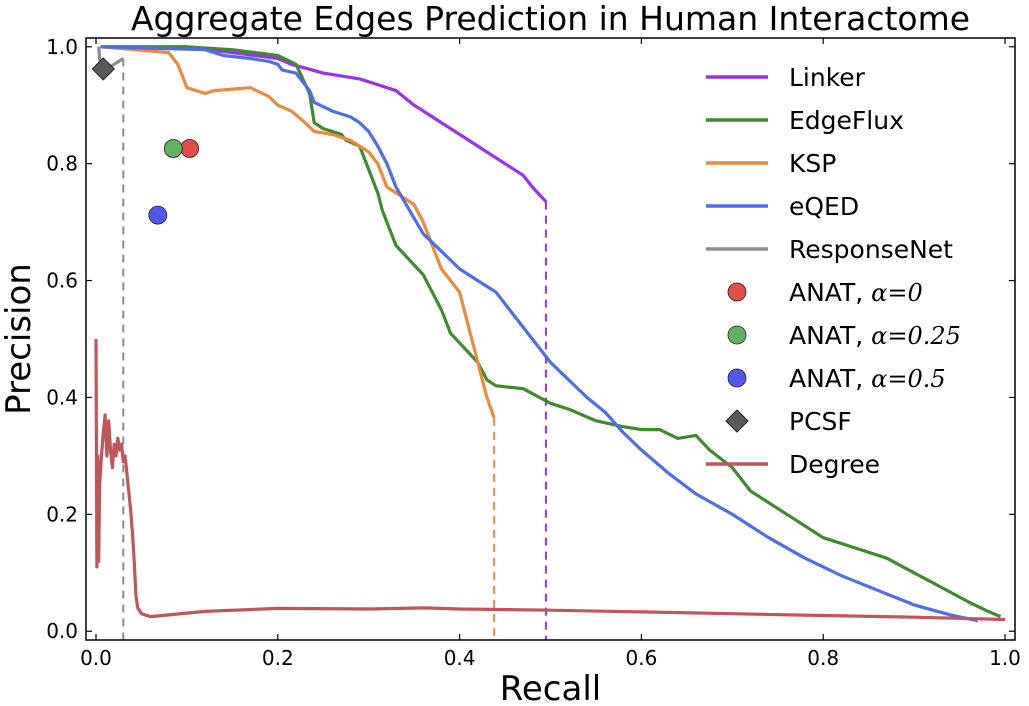 The width and height of the screenshot is (1029, 706). I want to click on x-tick-label: 0.4, so click(460, 658).